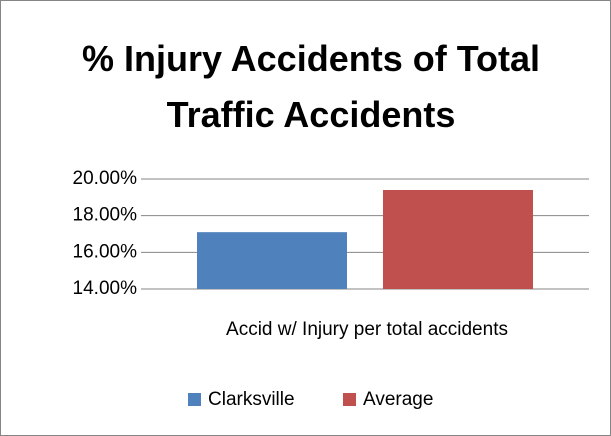  I want to click on legend-label: Clarksville, so click(251, 399).